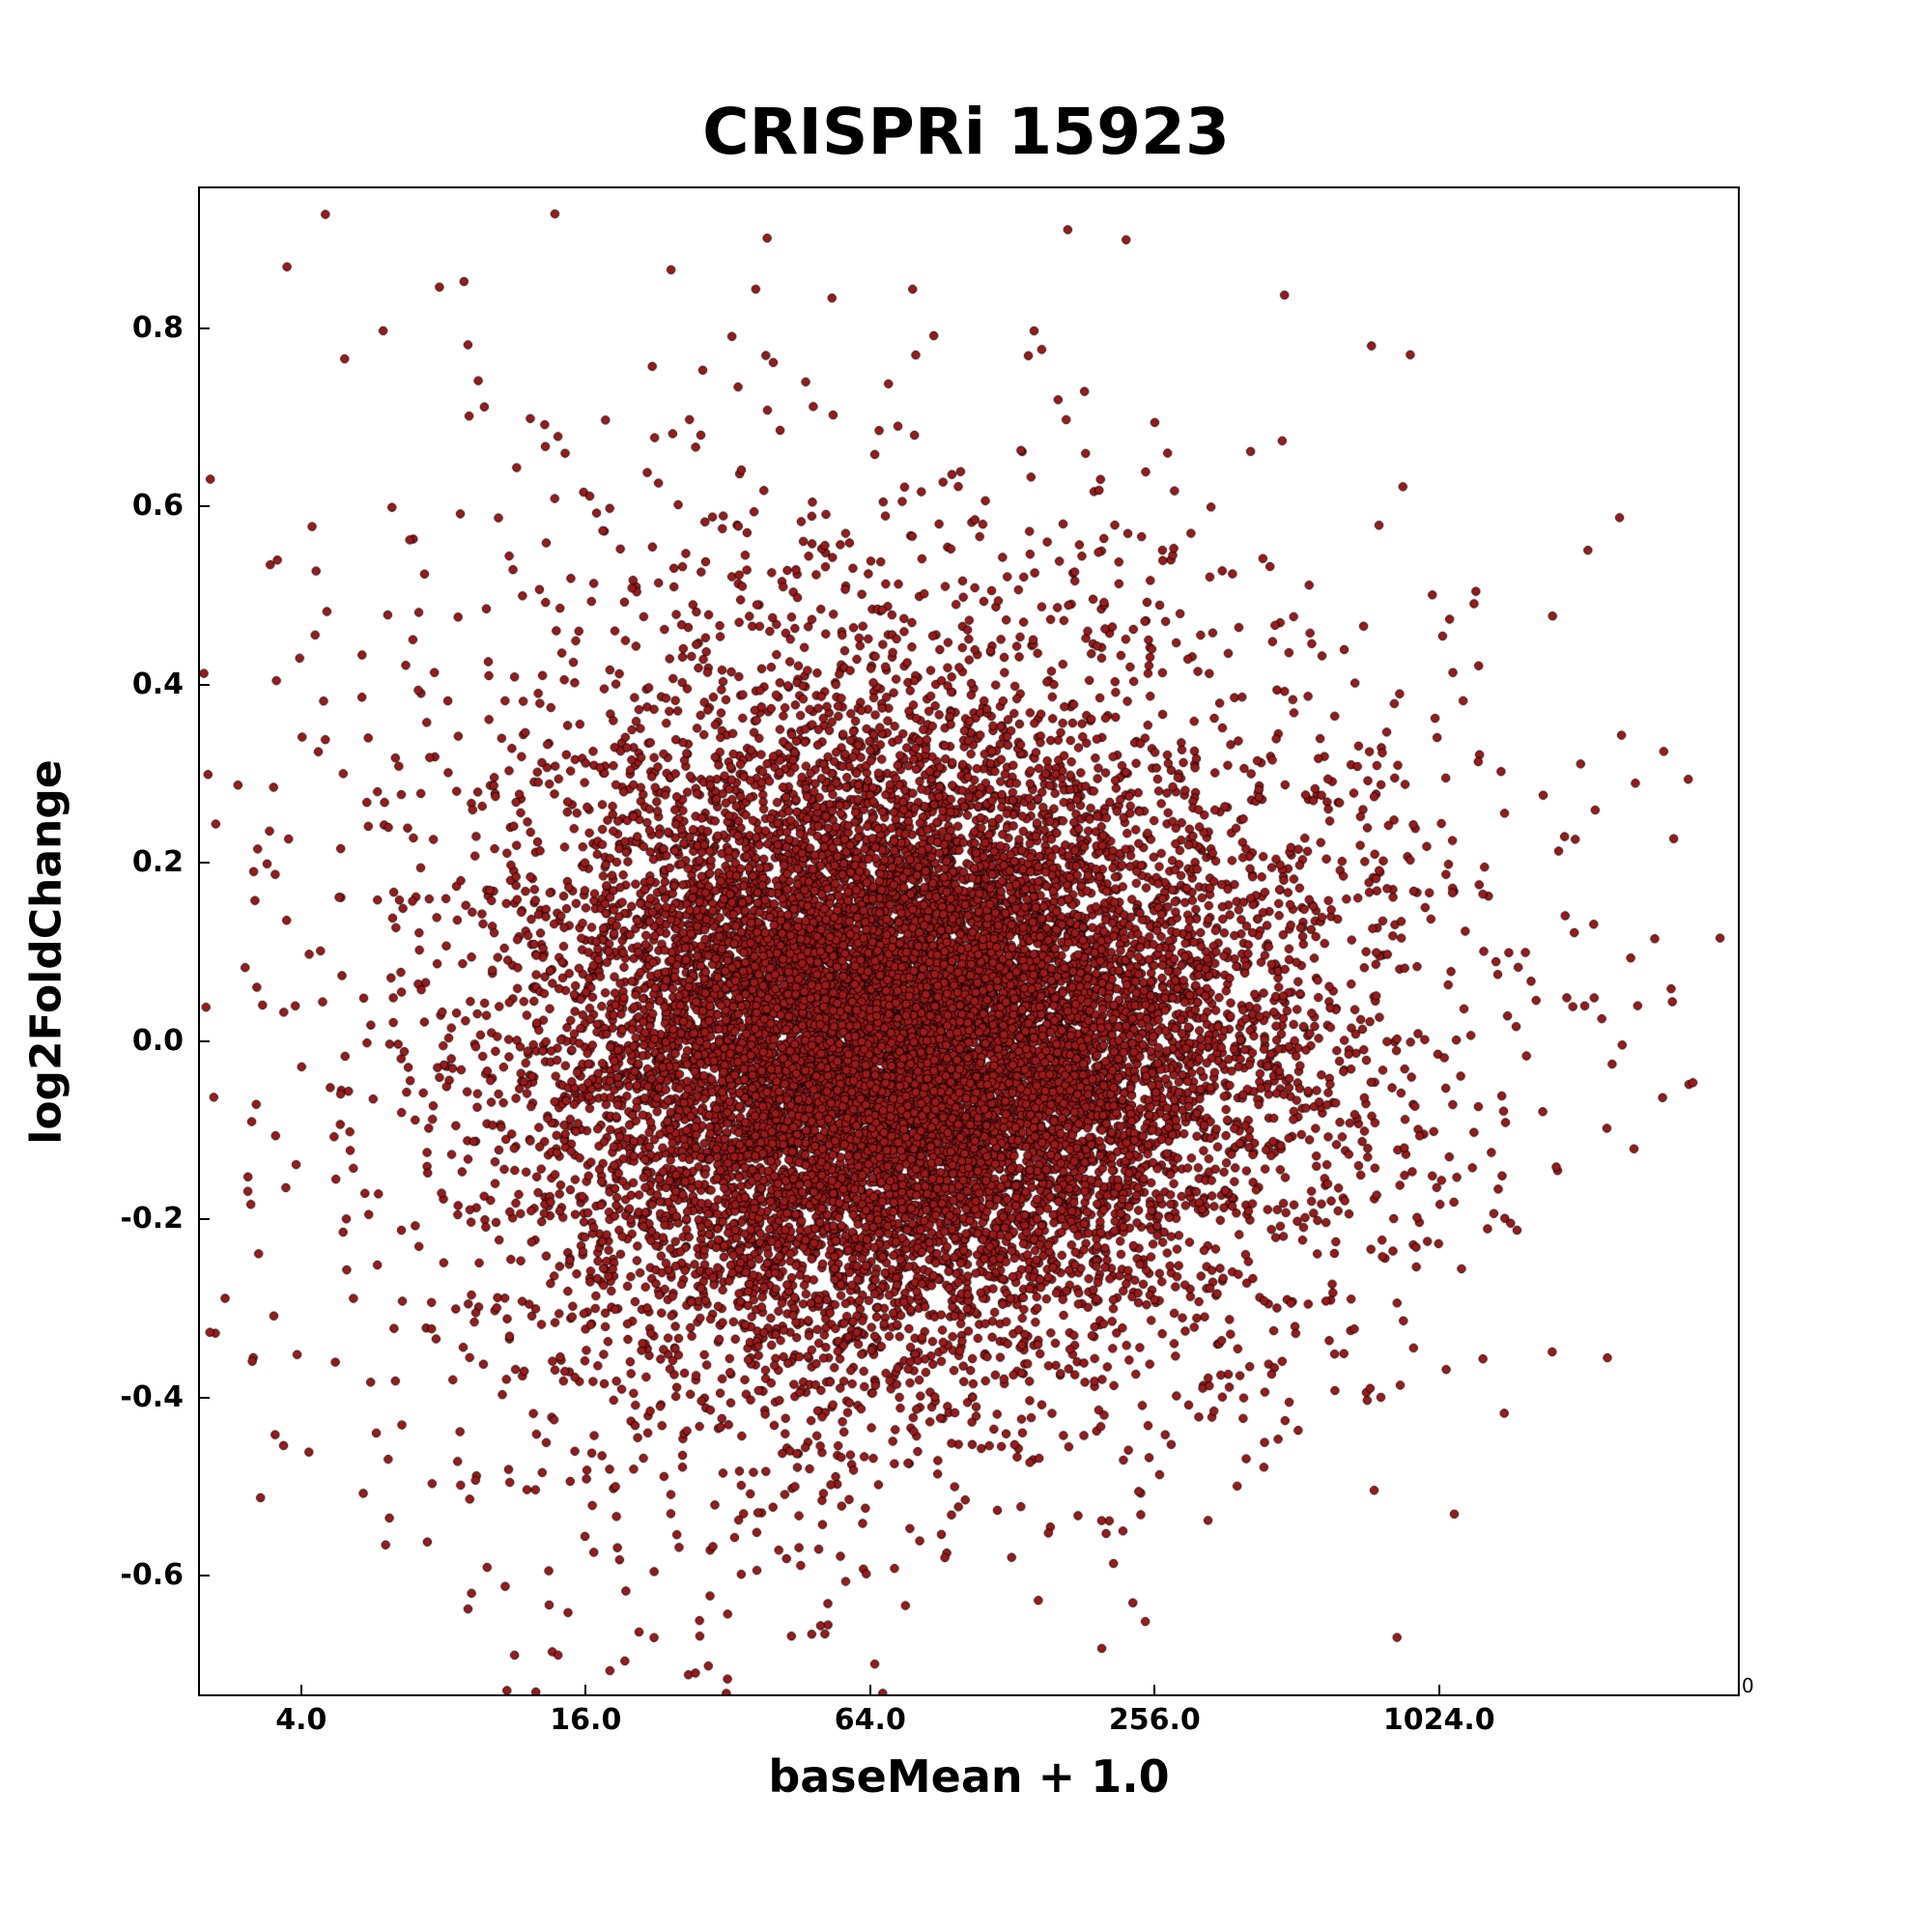 This screenshot has height=1932, width=1932. I want to click on y-tick-label: 0.2, so click(157, 862).